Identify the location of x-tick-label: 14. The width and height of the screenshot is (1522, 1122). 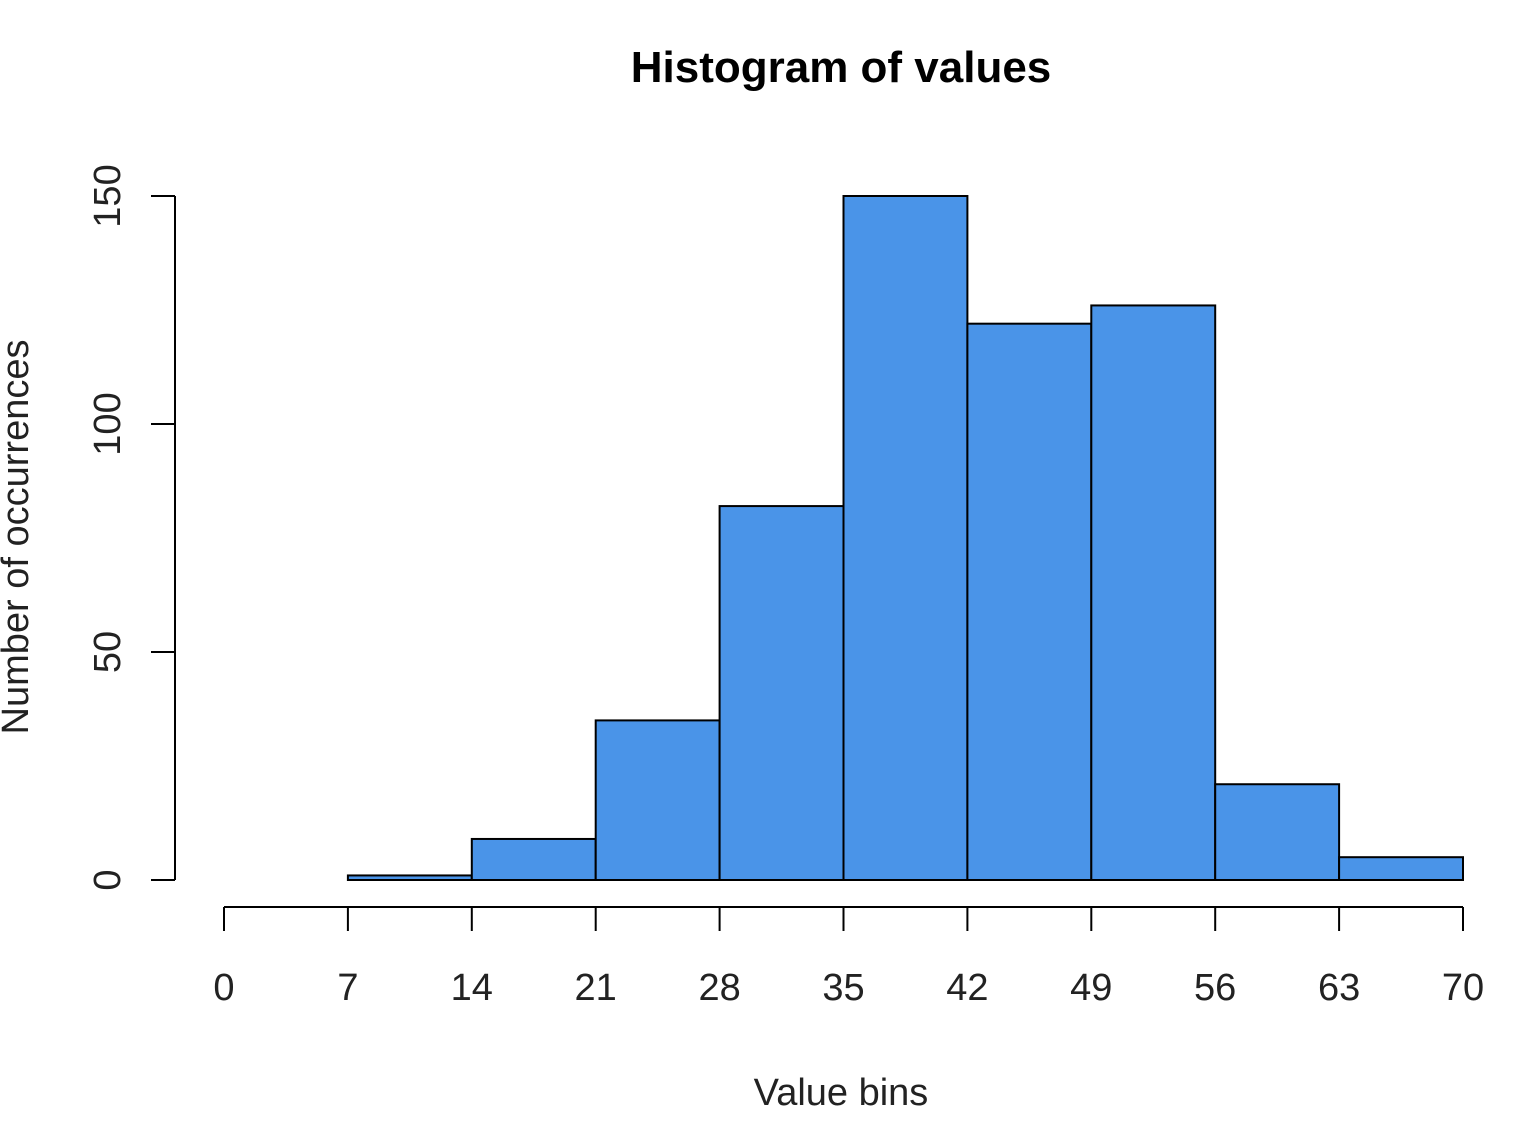
(472, 988).